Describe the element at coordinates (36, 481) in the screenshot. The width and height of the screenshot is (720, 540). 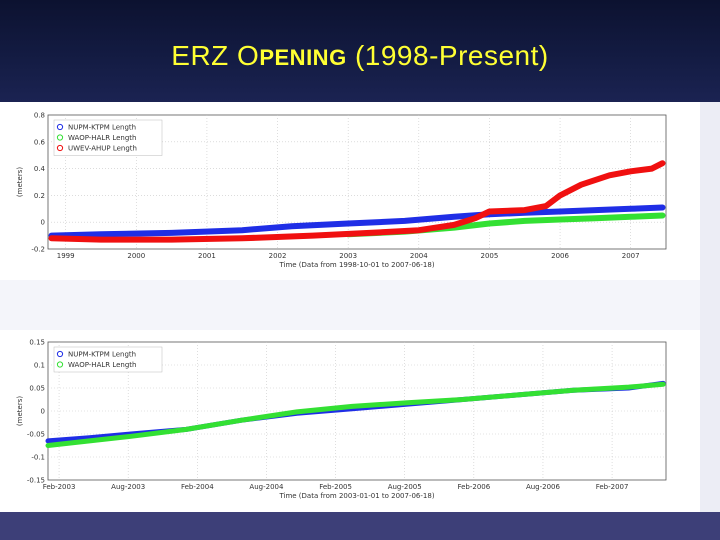
I see `y-tick-label: -0.15` at that location.